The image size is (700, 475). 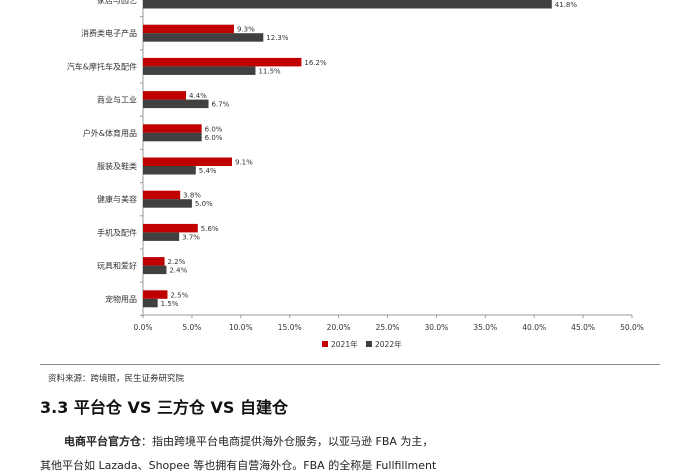 What do you see at coordinates (164, 406) in the screenshot?
I see `section-title: 3.3 平台仓 VS 三方仓 VS 自建仓` at bounding box center [164, 406].